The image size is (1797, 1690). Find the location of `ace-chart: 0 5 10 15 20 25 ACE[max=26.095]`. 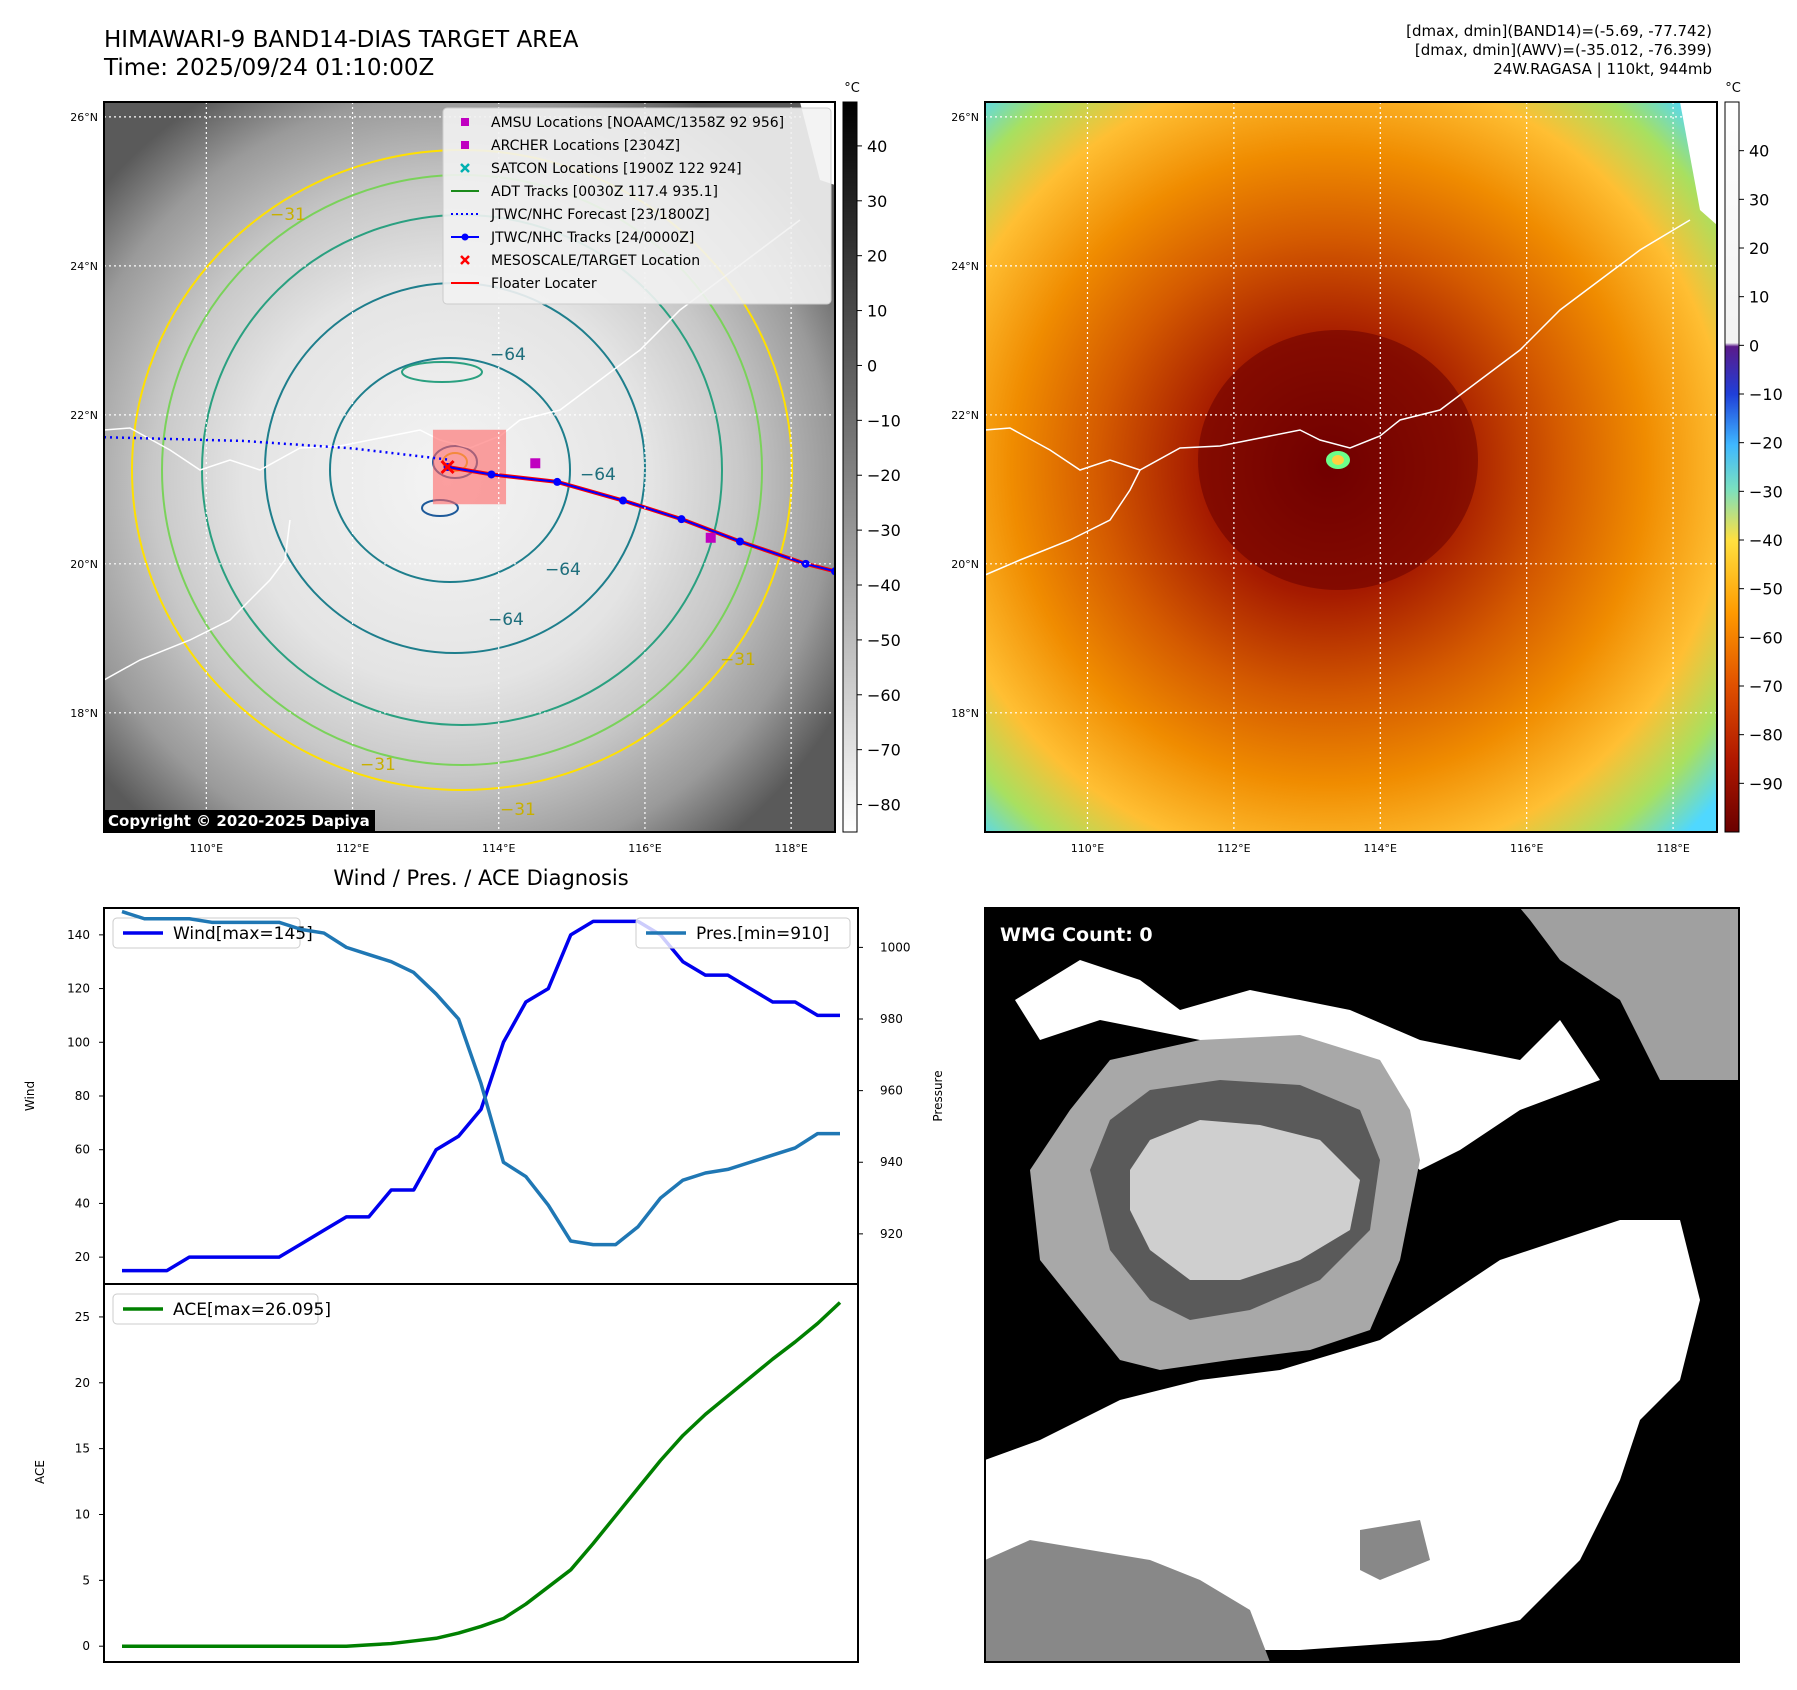

ace-chart: 0 5 10 15 20 25 ACE[max=26.095] is located at coordinates (458, 1473).